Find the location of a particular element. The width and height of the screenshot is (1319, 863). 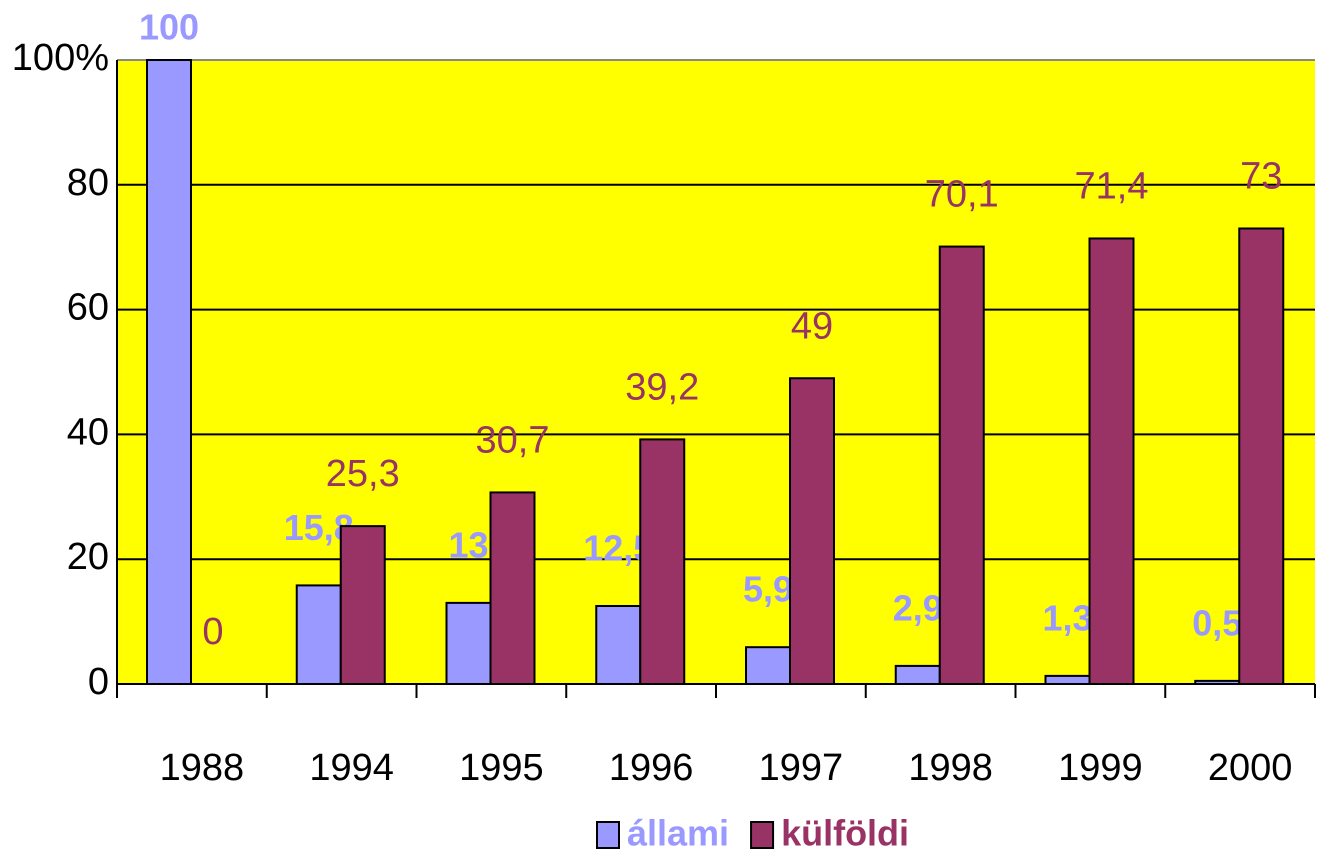

x-tick-label: 2000 is located at coordinates (1250, 768).